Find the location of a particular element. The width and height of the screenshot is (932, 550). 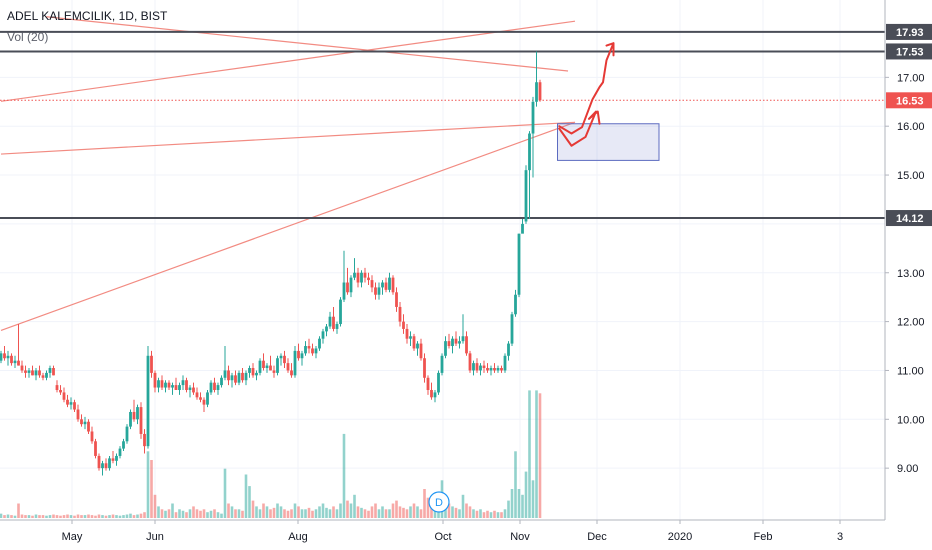

time-axis-panel is located at coordinates (466, 535).